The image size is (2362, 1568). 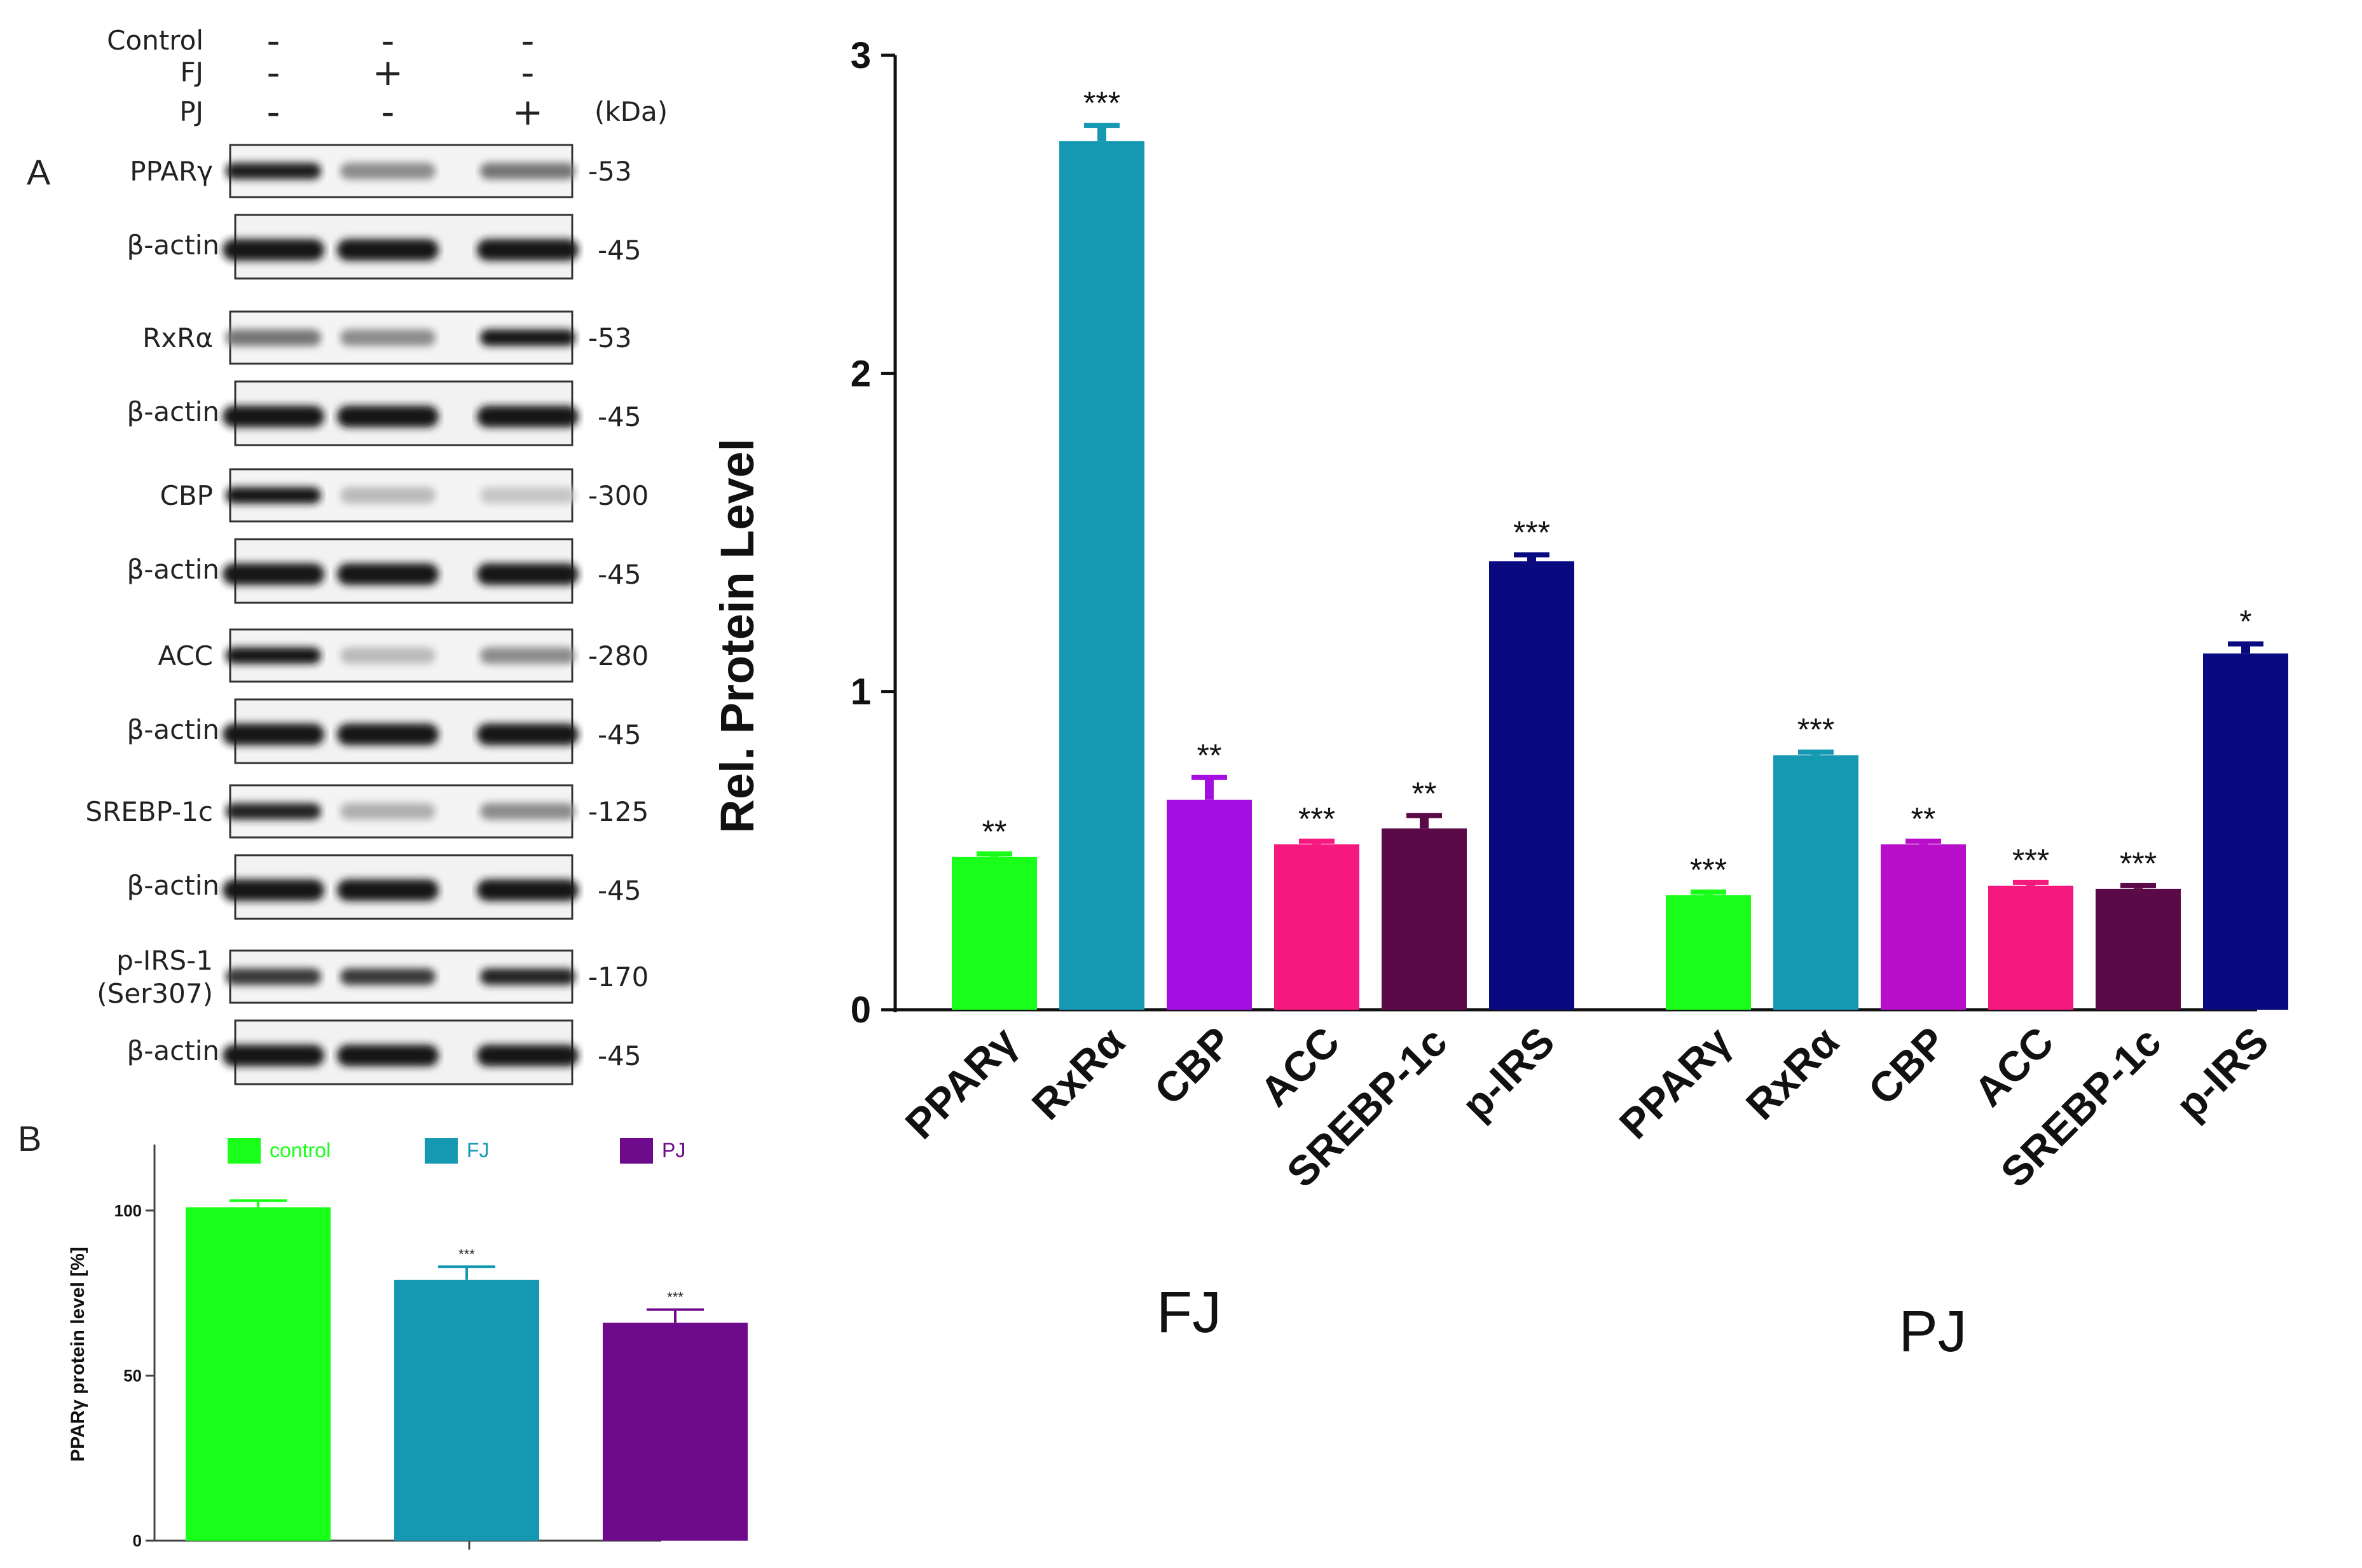 What do you see at coordinates (39, 172) in the screenshot?
I see `panel-a-letter: A` at bounding box center [39, 172].